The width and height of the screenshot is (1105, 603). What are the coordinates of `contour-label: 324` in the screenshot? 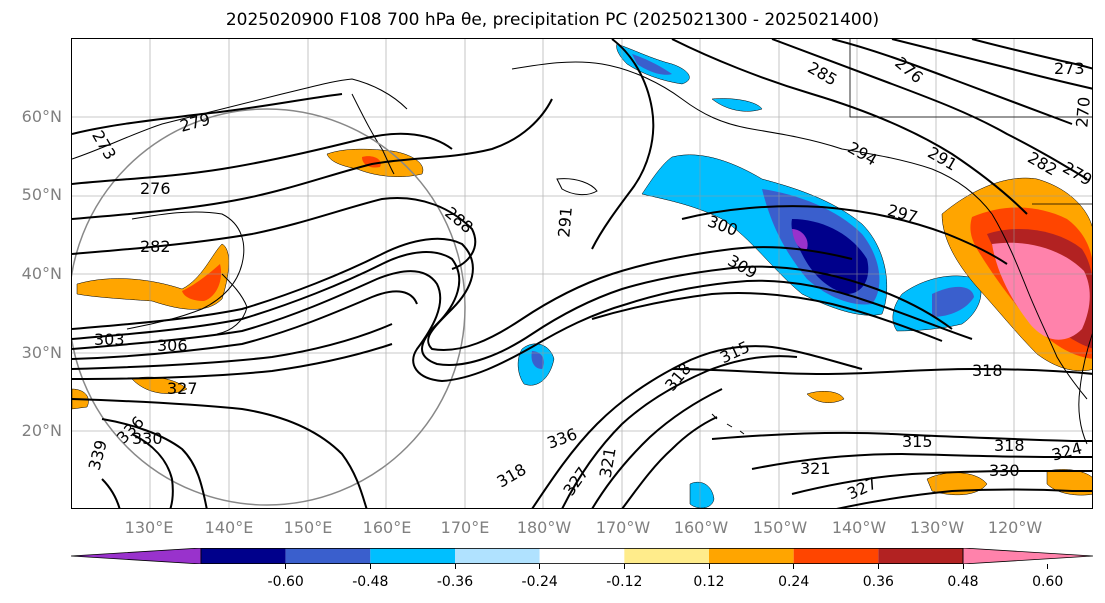 It's located at (1067, 451).